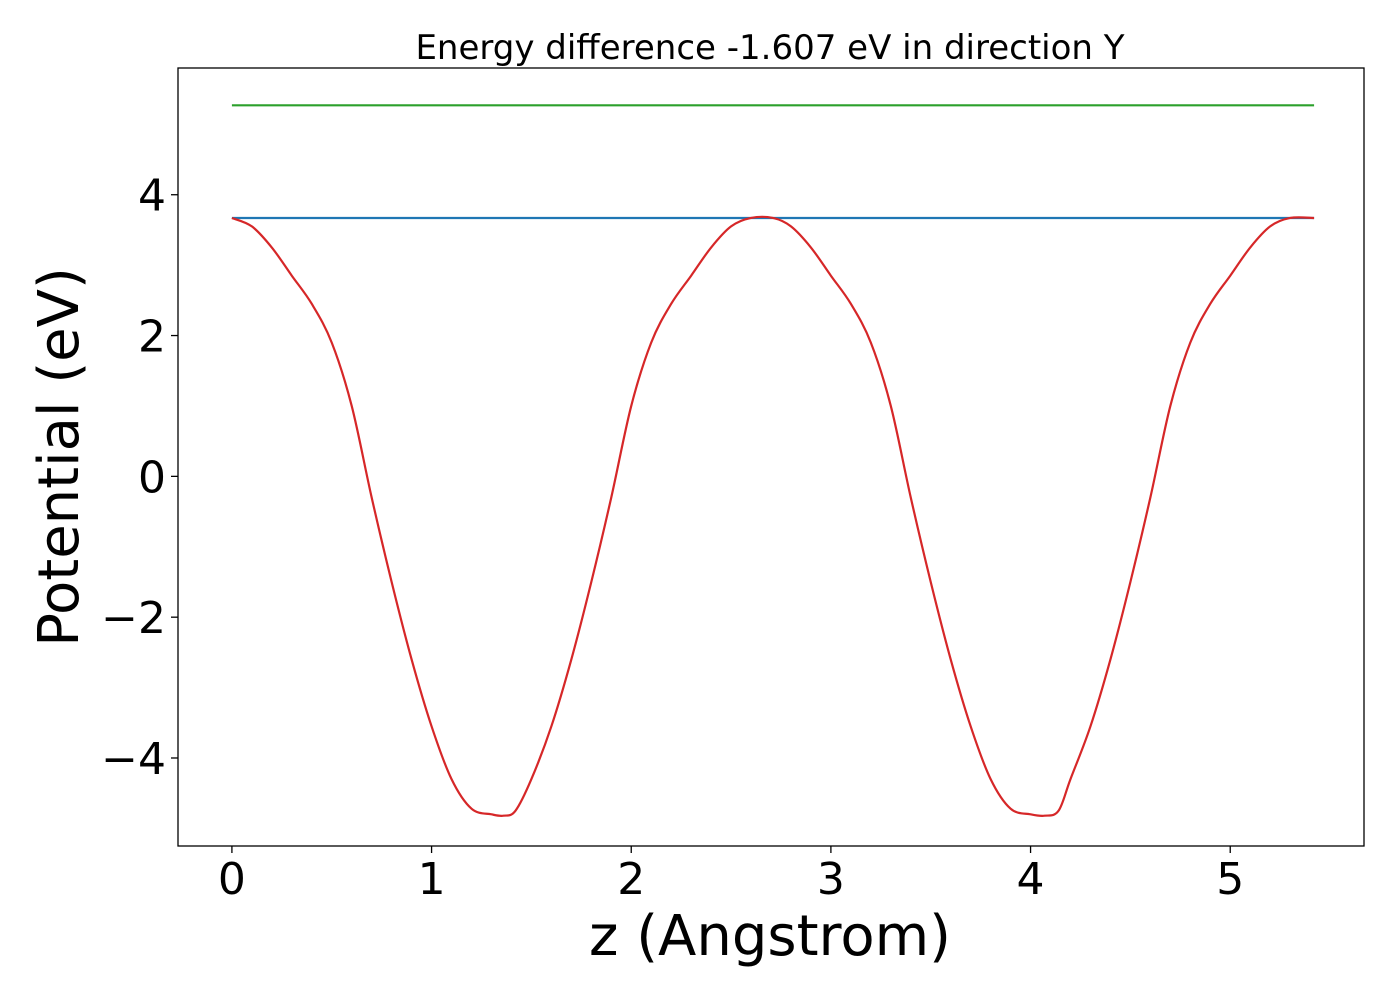 The image size is (1400, 1000). I want to click on x-tick-label: 0, so click(232, 879).